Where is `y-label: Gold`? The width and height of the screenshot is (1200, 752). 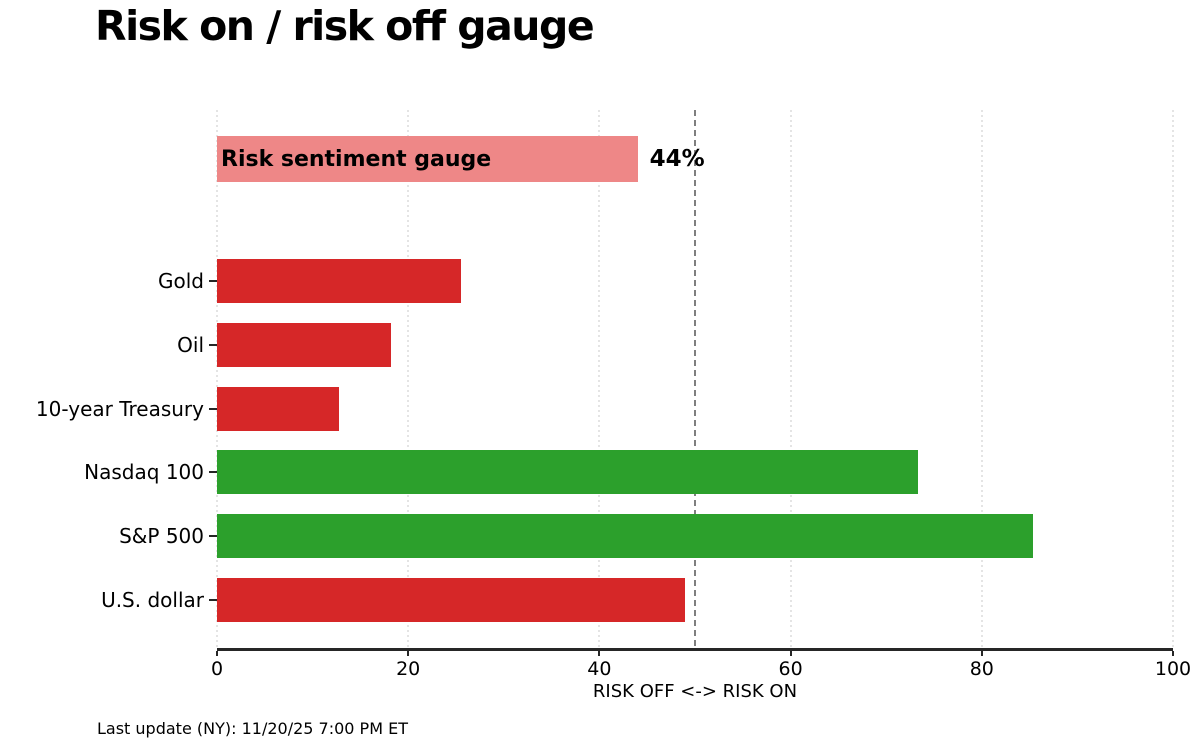 y-label: Gold is located at coordinates (181, 281).